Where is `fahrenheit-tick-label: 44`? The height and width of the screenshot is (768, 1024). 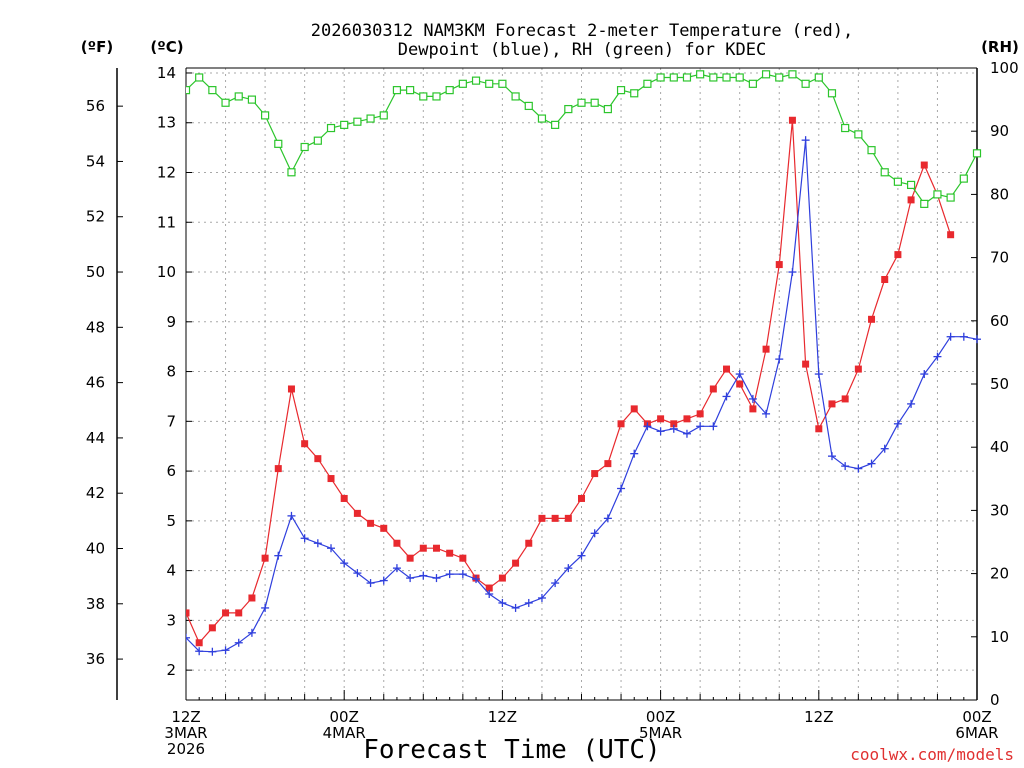
fahrenheit-tick-label: 44 is located at coordinates (95, 438).